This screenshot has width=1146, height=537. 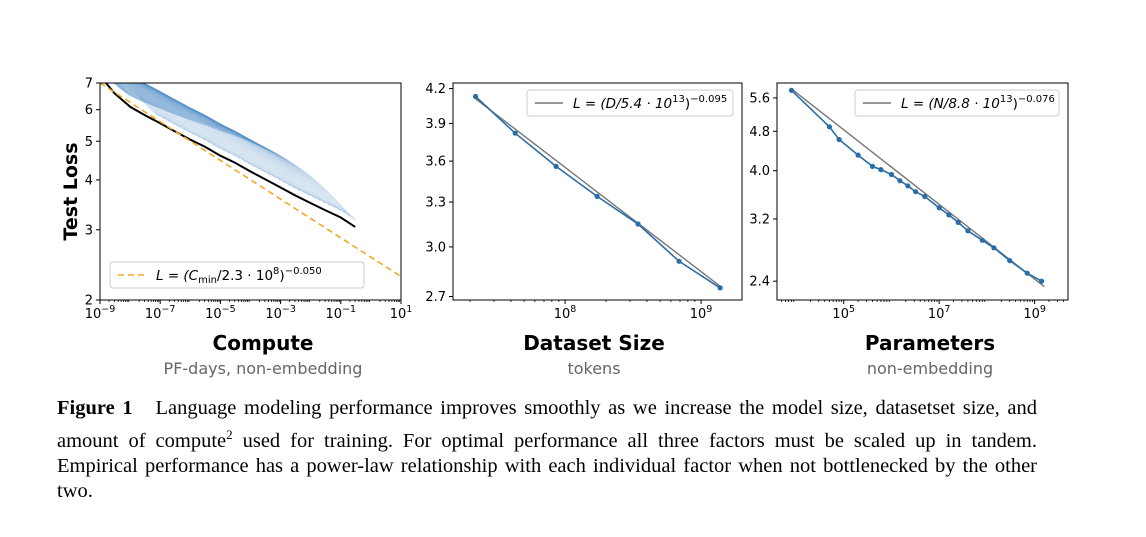 I want to click on y-tick-label: 2, so click(x=89, y=301).